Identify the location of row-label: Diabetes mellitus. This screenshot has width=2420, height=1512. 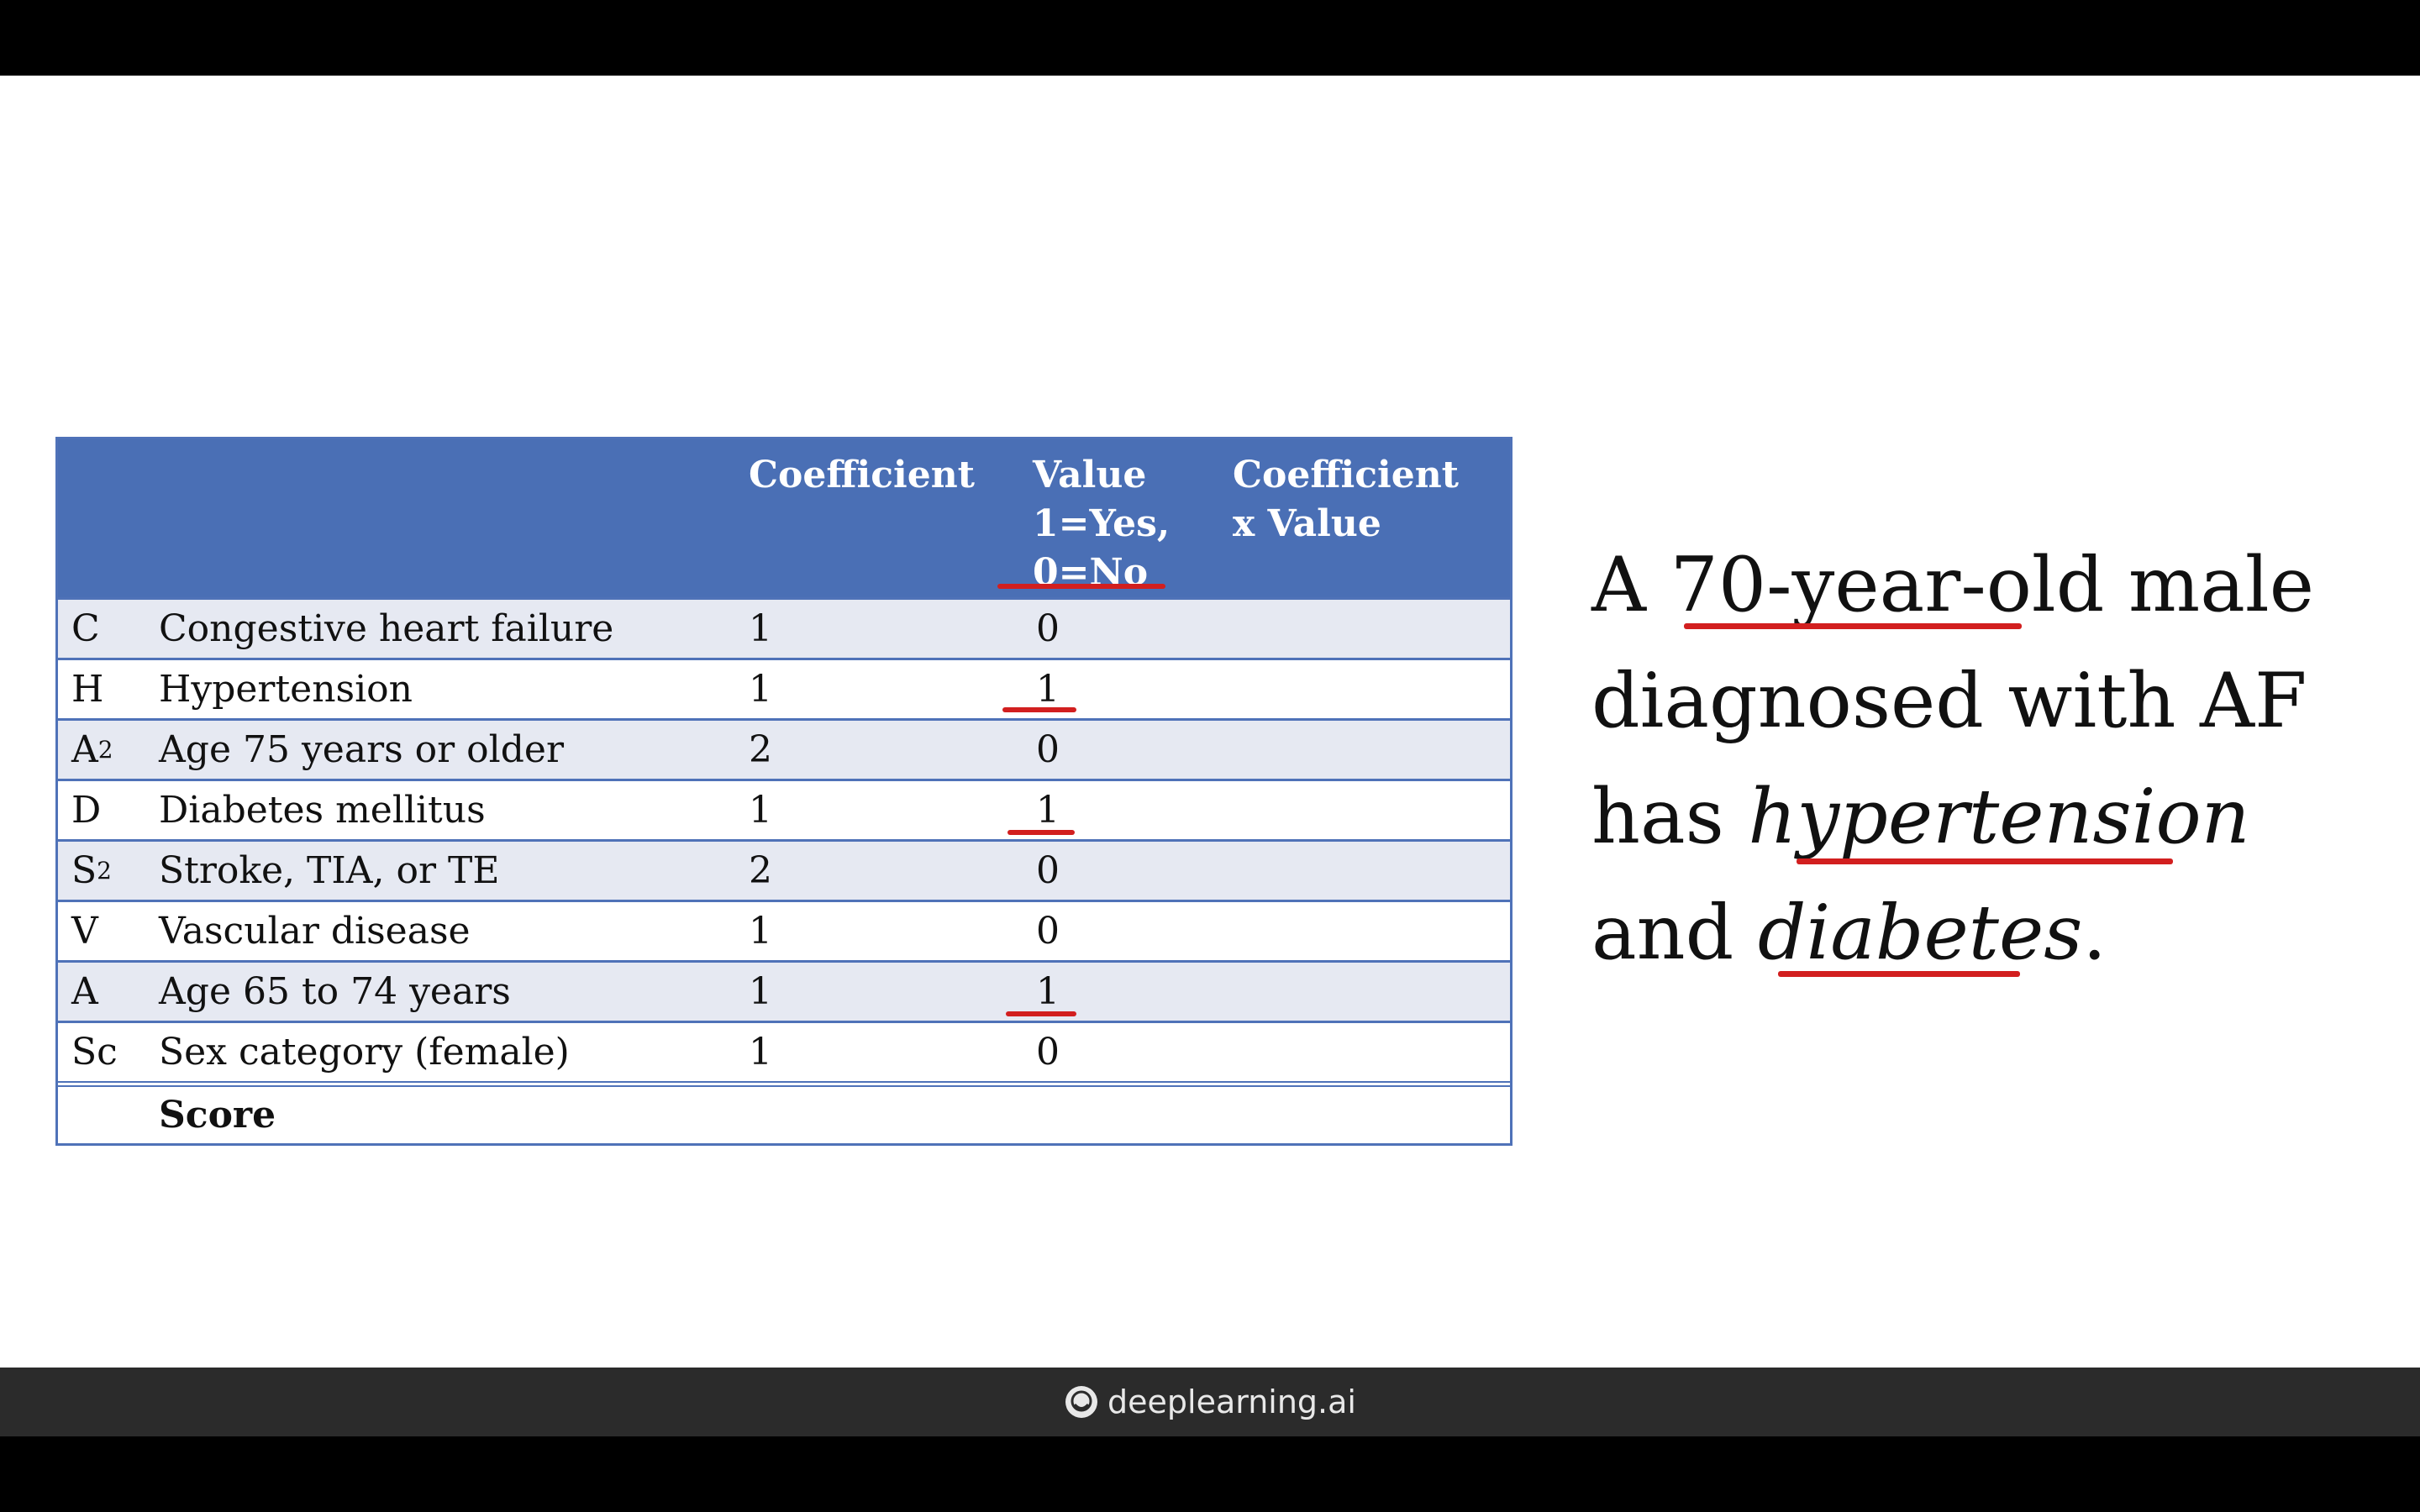
(322, 810).